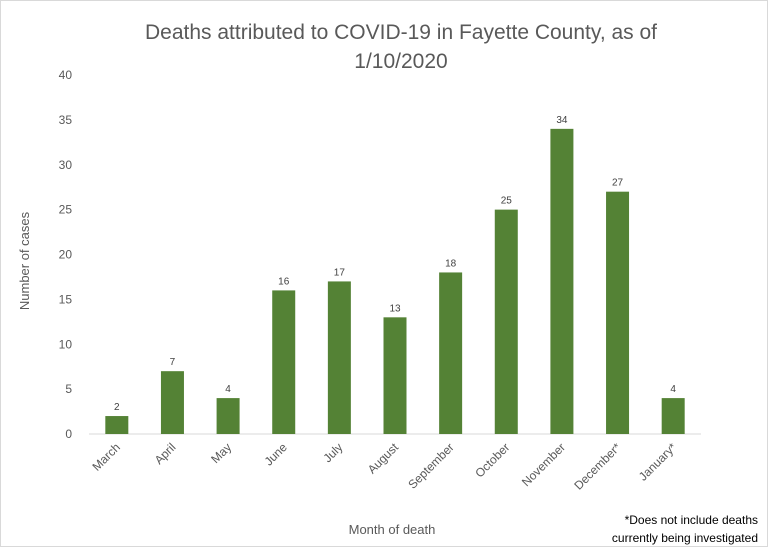  What do you see at coordinates (383, 458) in the screenshot?
I see `x-tick-label: August` at bounding box center [383, 458].